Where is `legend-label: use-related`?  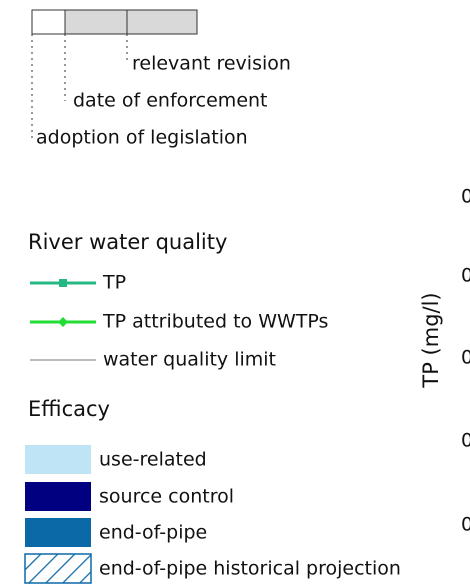 legend-label: use-related is located at coordinates (153, 460).